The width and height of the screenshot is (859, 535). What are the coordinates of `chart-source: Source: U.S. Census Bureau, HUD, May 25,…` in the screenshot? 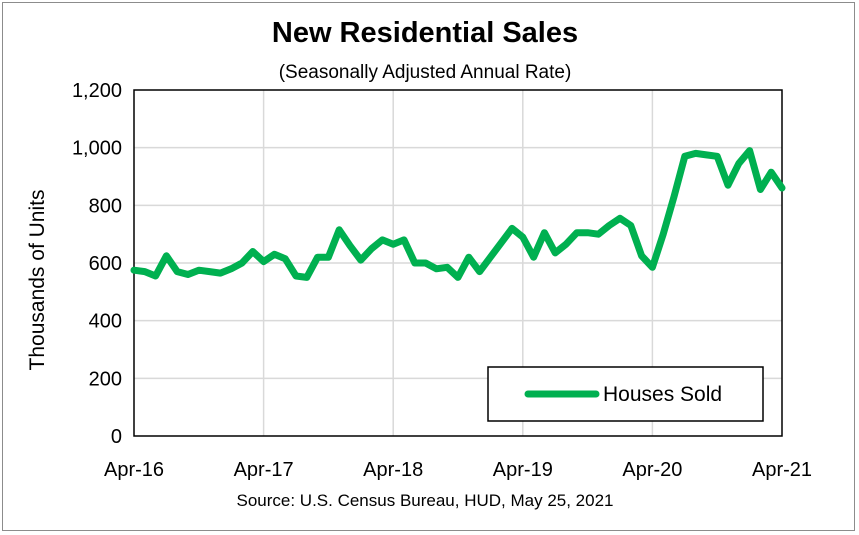 It's located at (424, 500).